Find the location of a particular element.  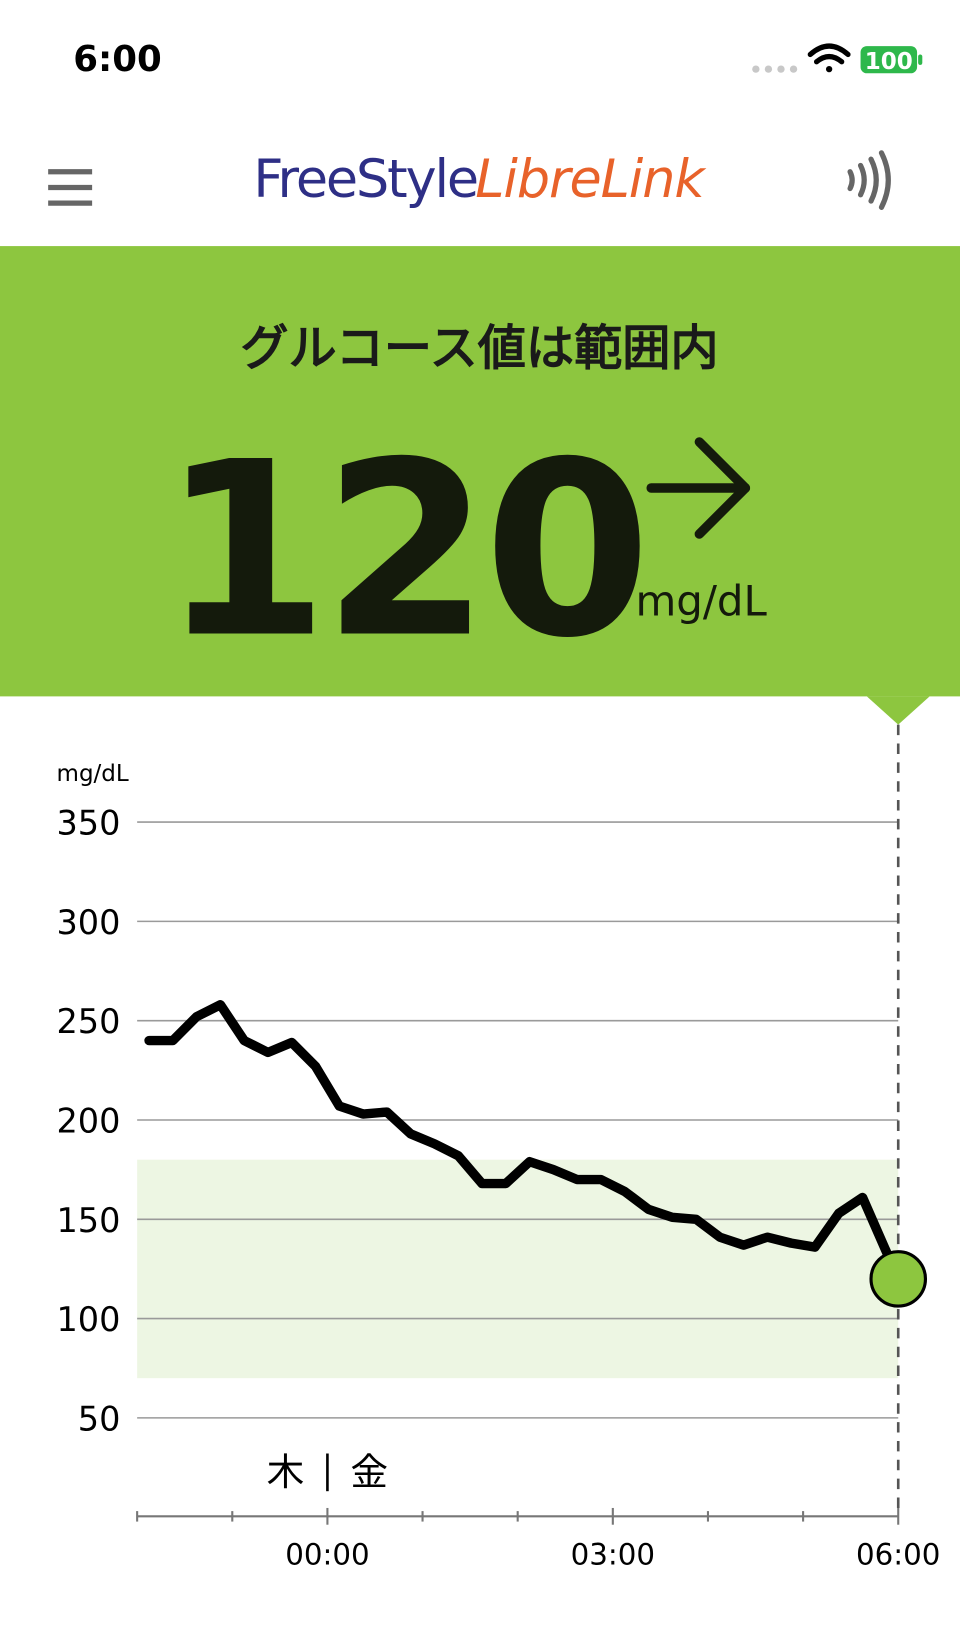

glucose-status: グルコース値は範囲内 is located at coordinates (479, 348).